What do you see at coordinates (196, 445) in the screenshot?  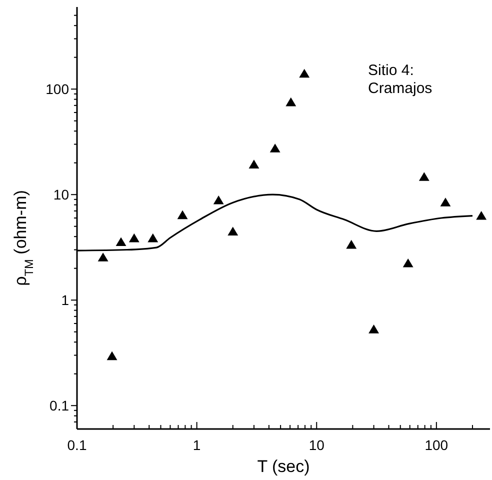 I see `x-tick-label: 1` at bounding box center [196, 445].